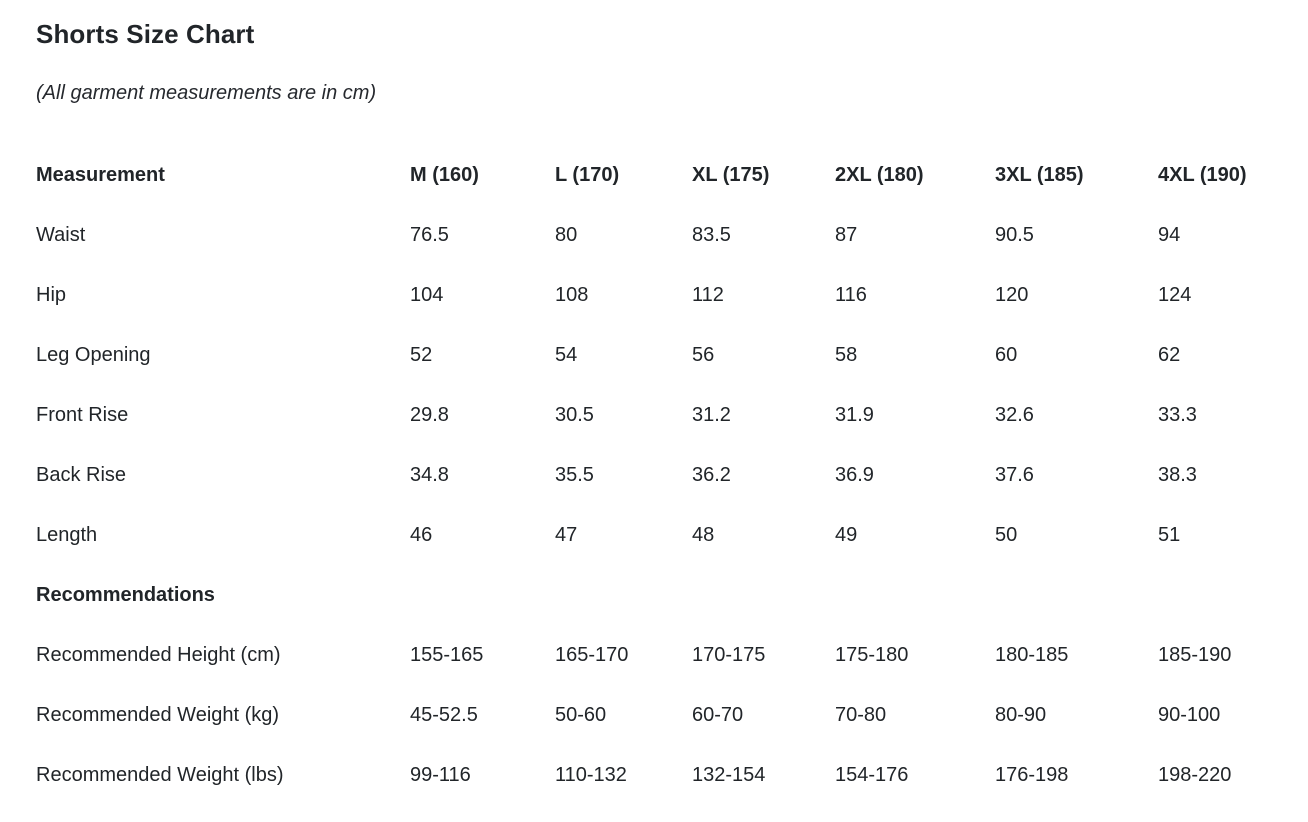  Describe the element at coordinates (711, 415) in the screenshot. I see `cell-value: 31.2` at that location.